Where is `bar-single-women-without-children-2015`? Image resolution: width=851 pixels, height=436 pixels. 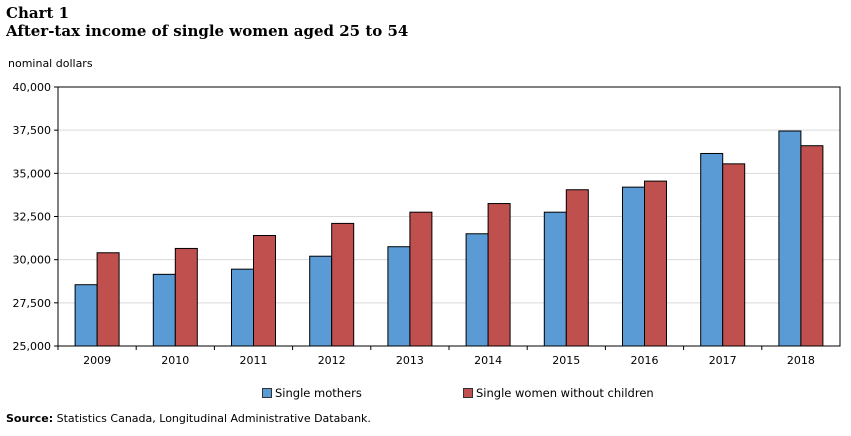 bar-single-women-without-children-2015 is located at coordinates (577, 268).